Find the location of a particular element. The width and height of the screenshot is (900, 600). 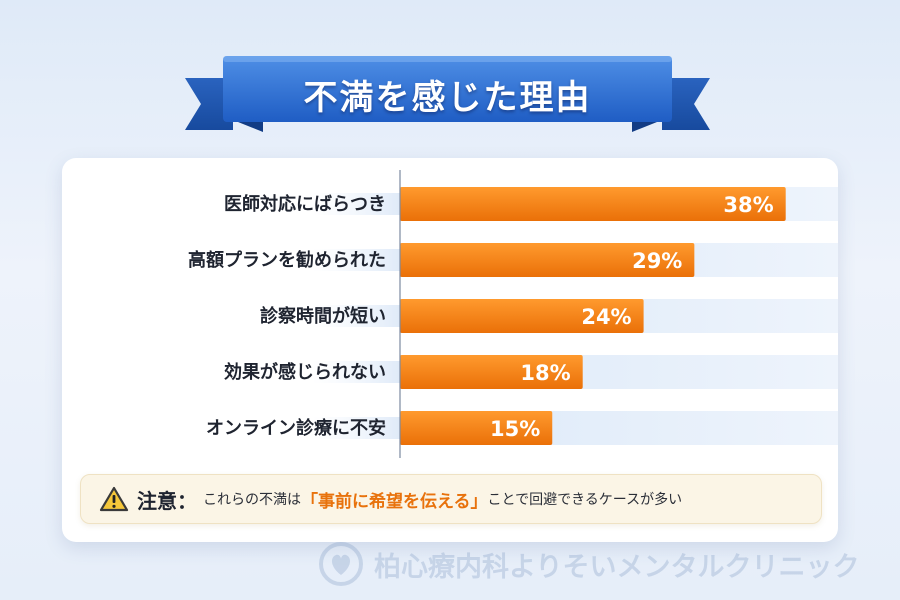

note-emphasis: 「事前に希望を伝える」 is located at coordinates (394, 501).